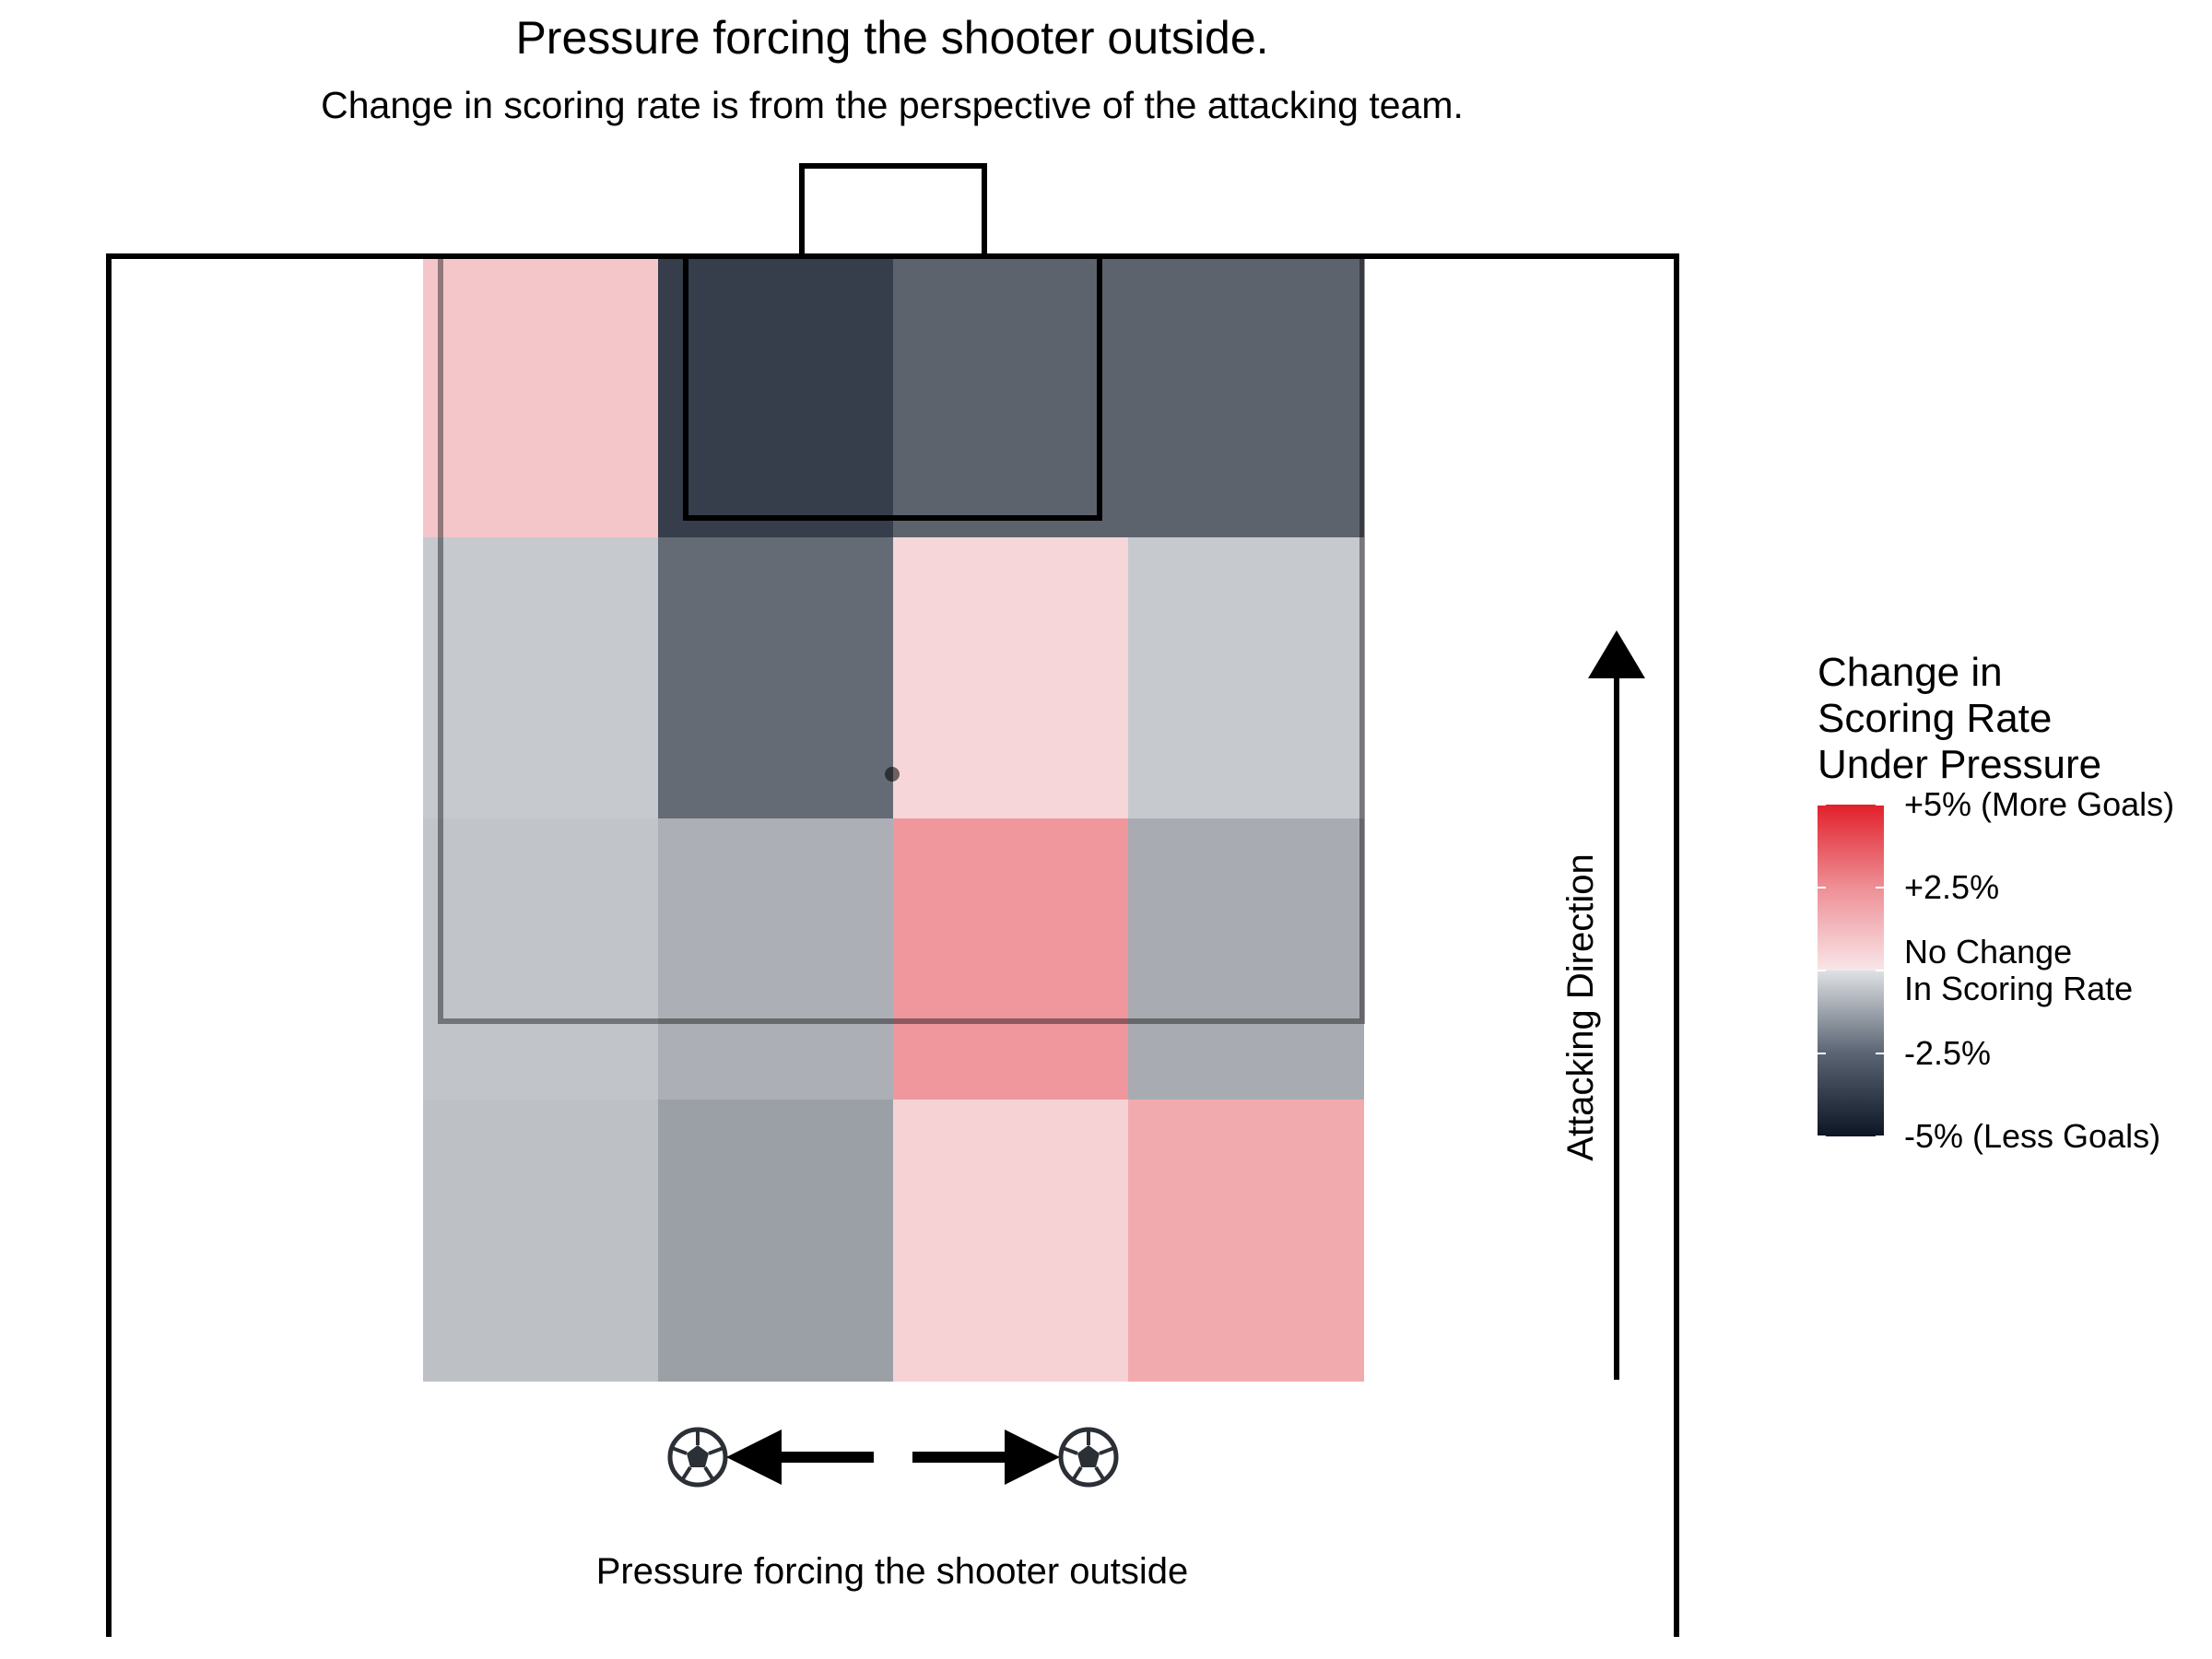  Describe the element at coordinates (1616, 654) in the screenshot. I see `arrow-up-head` at that location.